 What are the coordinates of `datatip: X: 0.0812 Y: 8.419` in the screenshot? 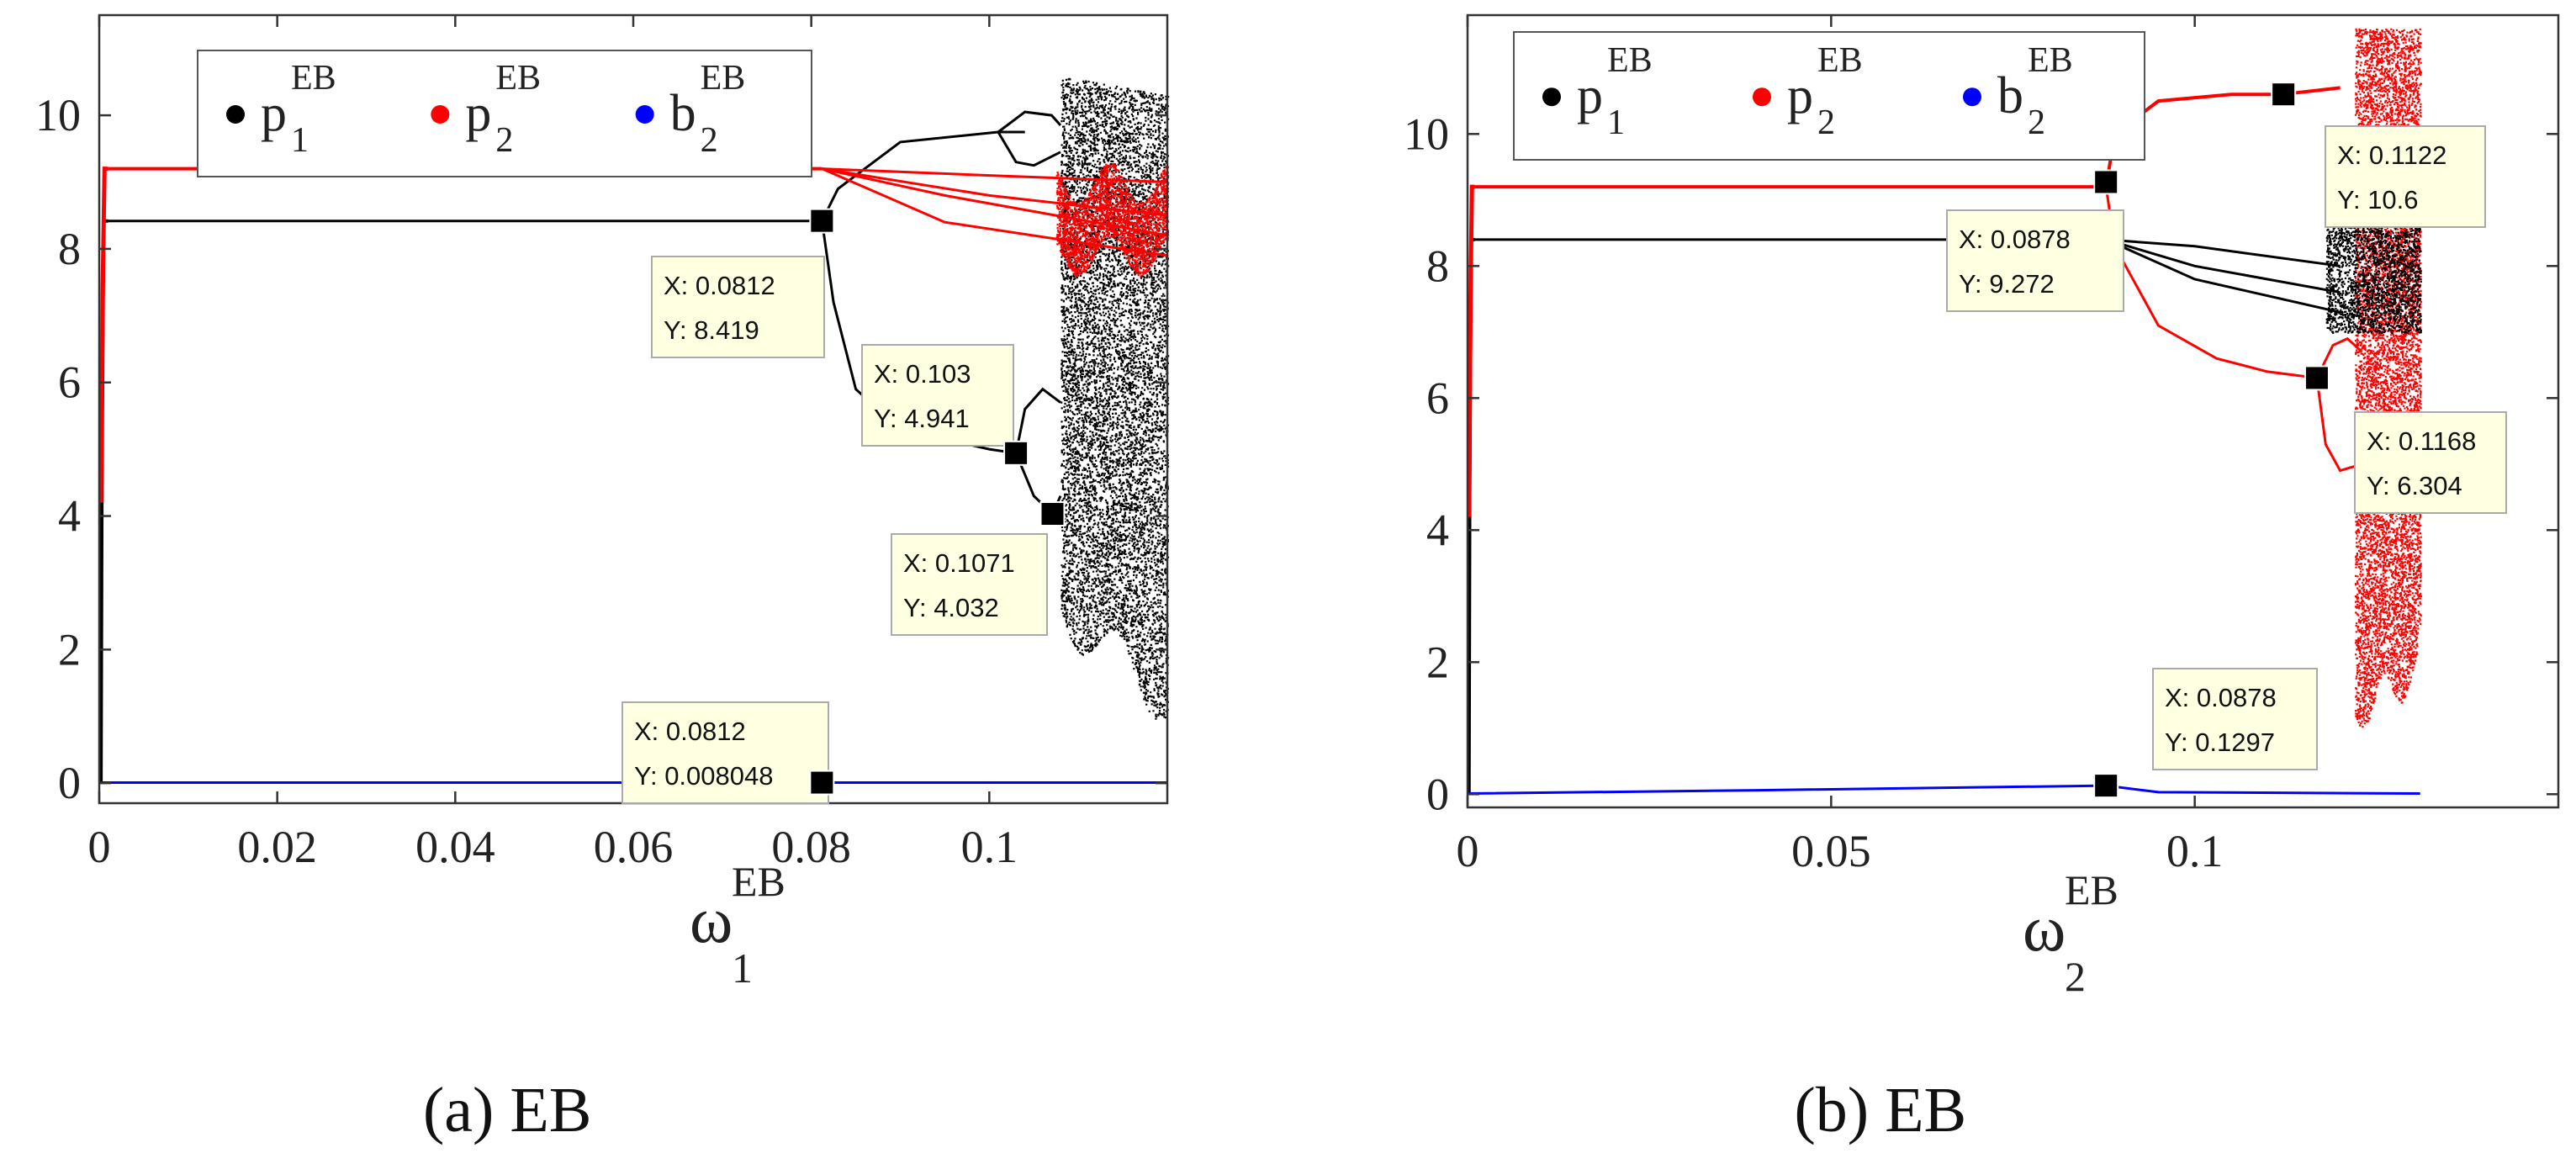 It's located at (743, 283).